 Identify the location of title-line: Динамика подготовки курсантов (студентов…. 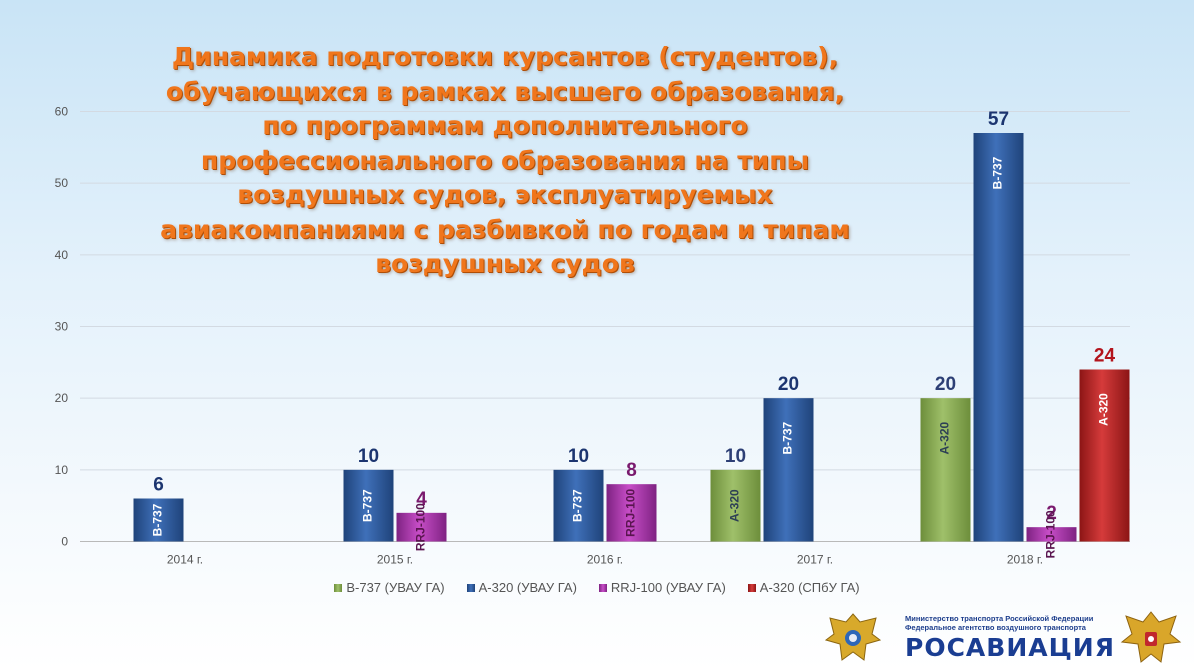
(505, 56).